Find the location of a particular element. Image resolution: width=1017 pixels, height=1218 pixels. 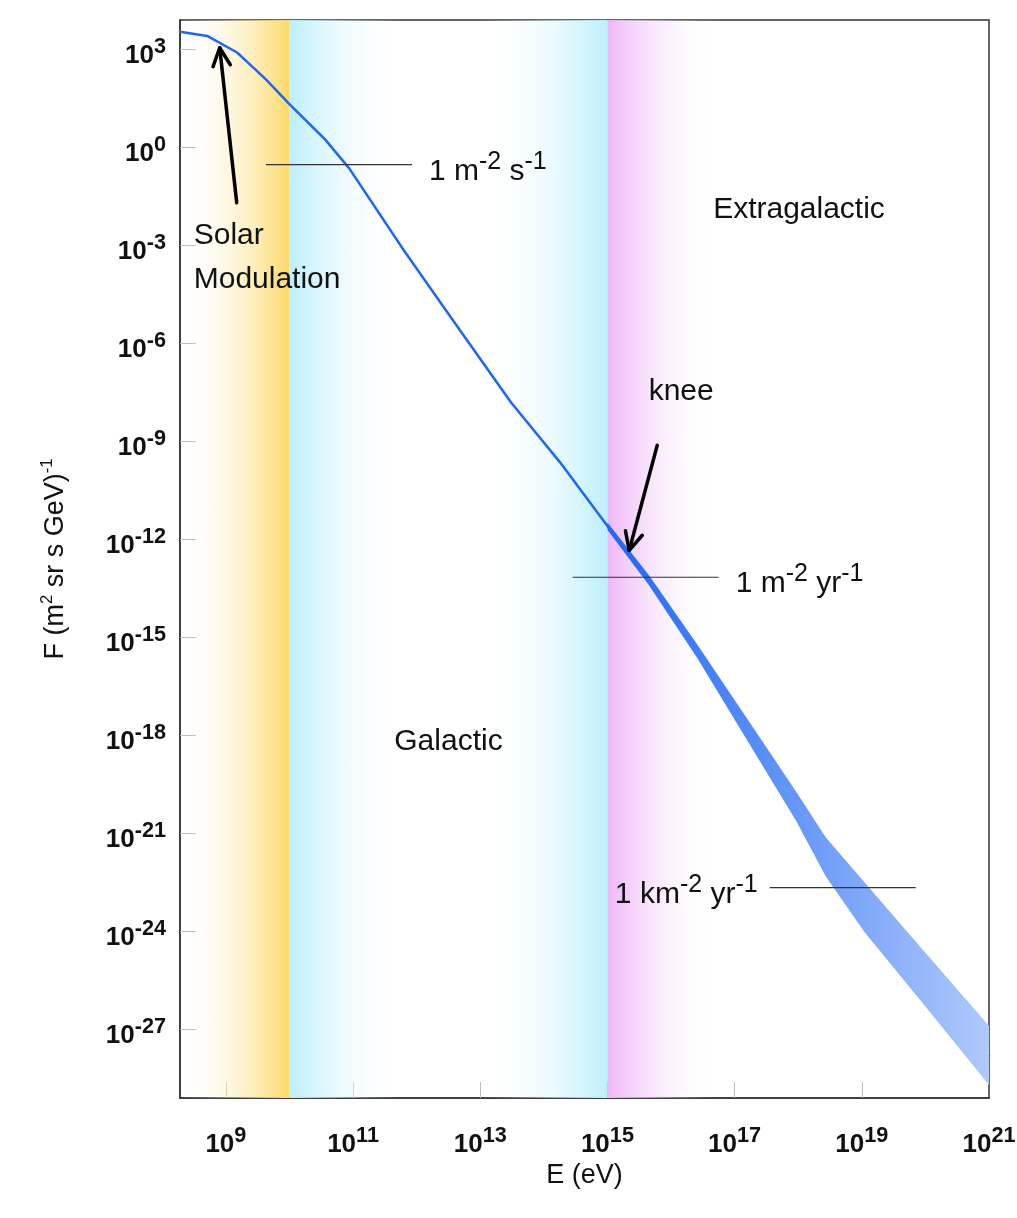

annotation: 1 km$^{-2}$ yr$^{-1}$ is located at coordinates (686, 889).